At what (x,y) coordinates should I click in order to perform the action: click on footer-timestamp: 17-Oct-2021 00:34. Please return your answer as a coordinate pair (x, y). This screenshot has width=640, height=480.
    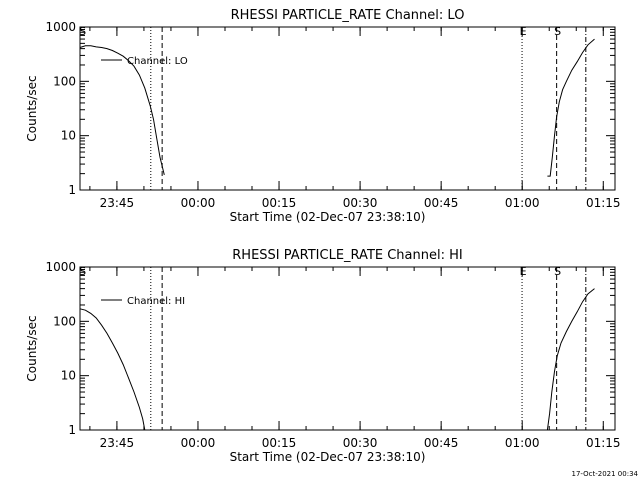
    Looking at the image, I should click on (605, 474).